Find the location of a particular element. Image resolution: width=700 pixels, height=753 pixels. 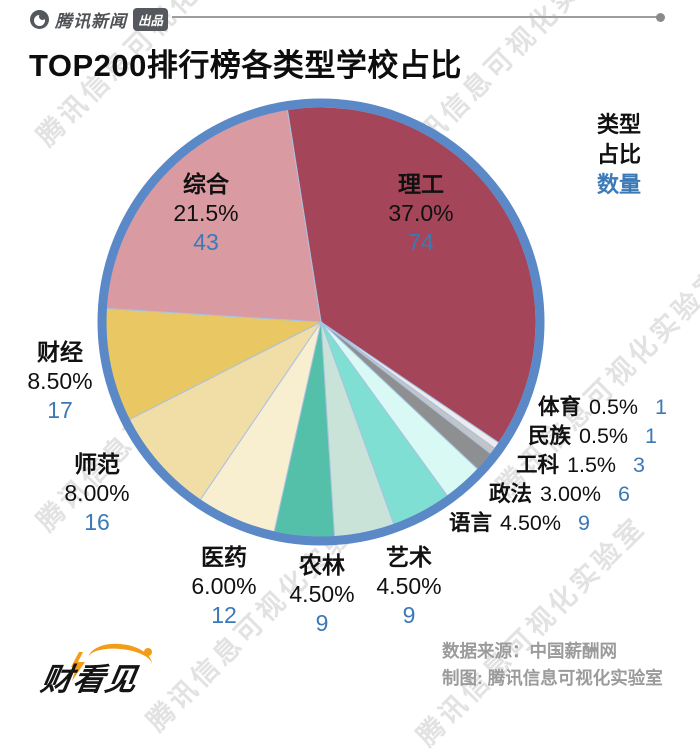

slice-count: 6 is located at coordinates (623, 494).